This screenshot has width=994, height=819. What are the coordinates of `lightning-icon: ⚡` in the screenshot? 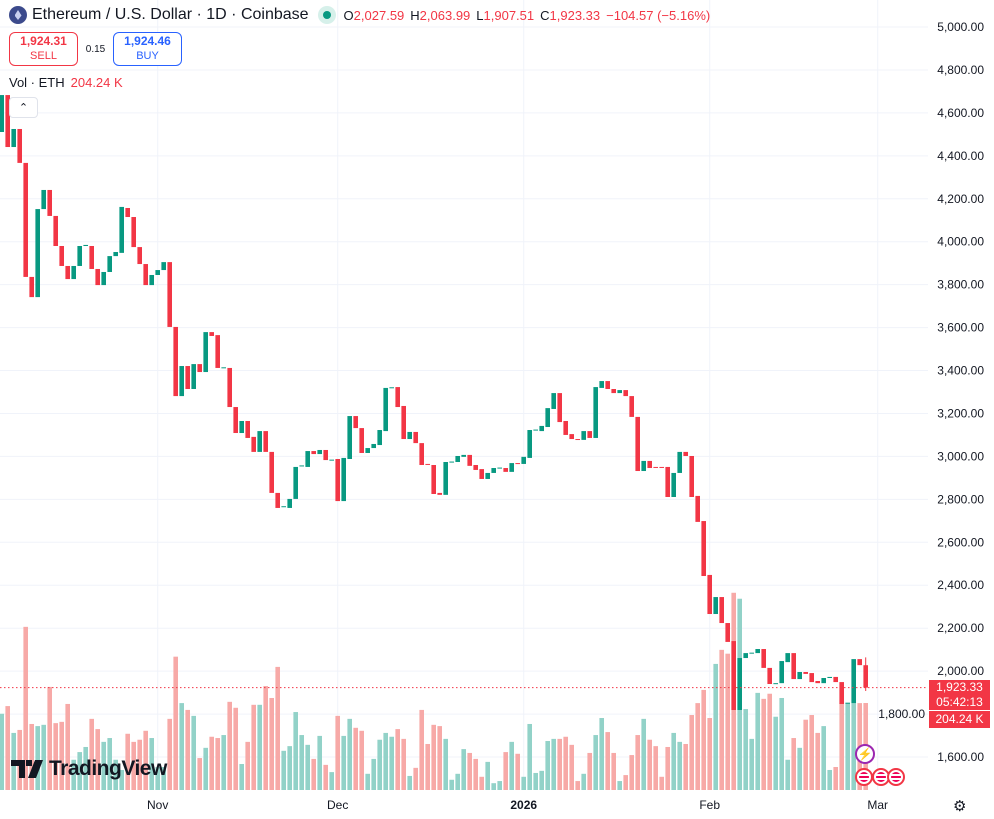 It's located at (865, 754).